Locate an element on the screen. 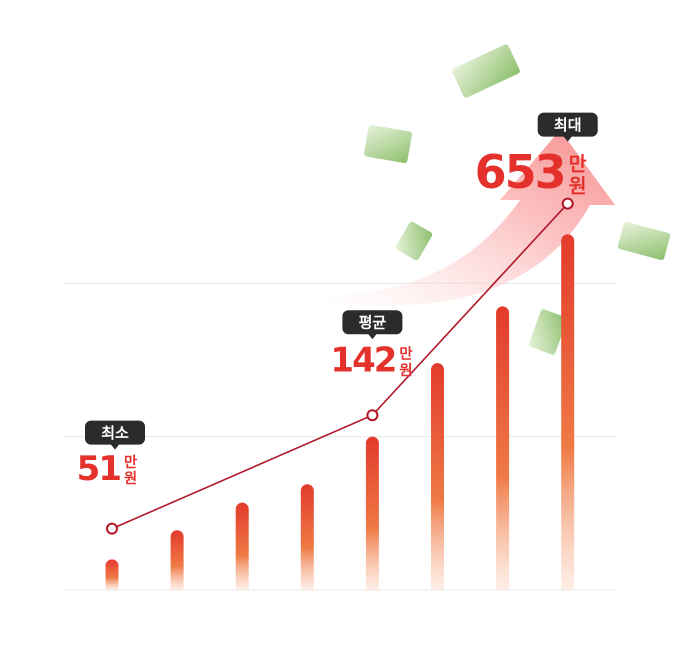  value-label: 653 is located at coordinates (520, 172).